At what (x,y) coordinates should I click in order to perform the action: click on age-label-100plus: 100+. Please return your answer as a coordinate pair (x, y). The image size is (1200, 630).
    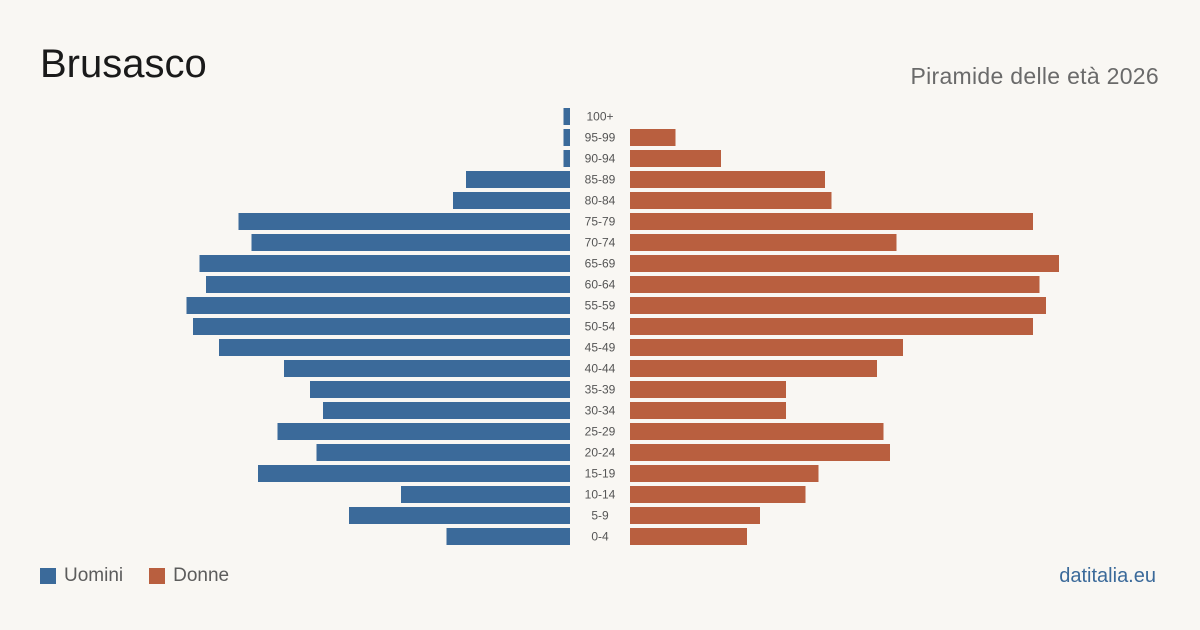
    Looking at the image, I should click on (599, 117).